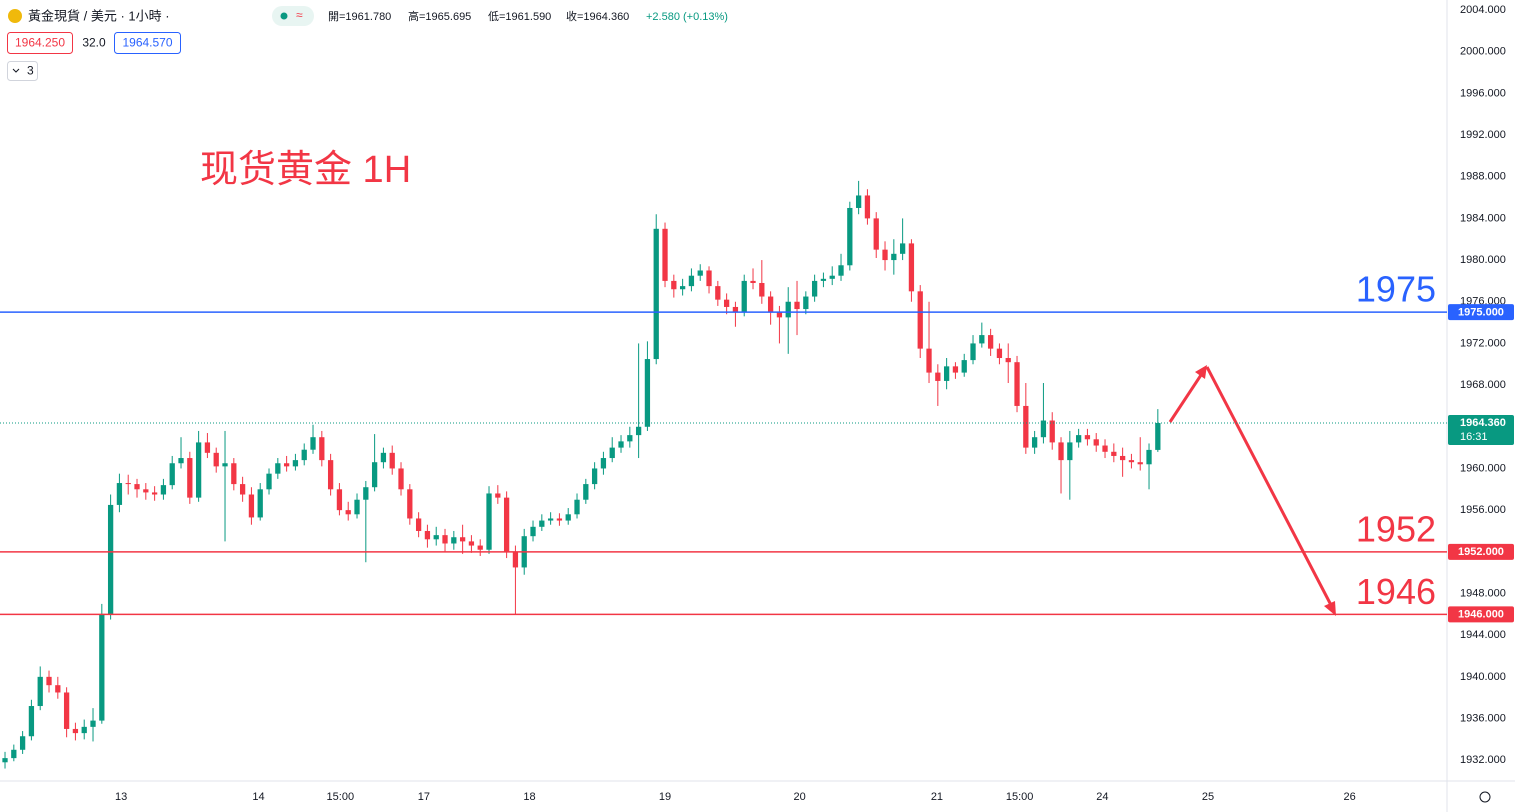 This screenshot has height=812, width=1515. What do you see at coordinates (94, 43) in the screenshot?
I see `spread: 32.0` at bounding box center [94, 43].